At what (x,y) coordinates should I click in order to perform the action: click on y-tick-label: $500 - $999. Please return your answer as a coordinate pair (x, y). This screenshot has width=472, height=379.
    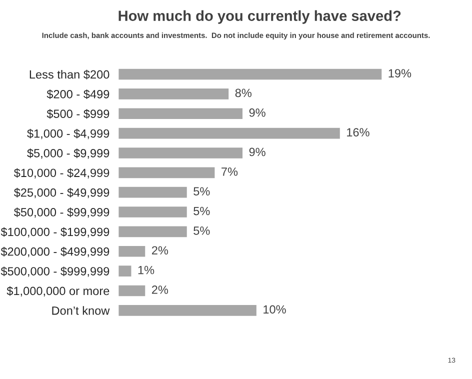
    Looking at the image, I should click on (78, 114).